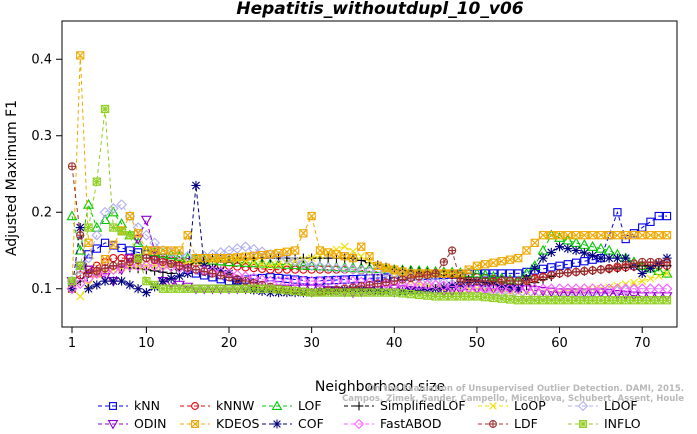  What do you see at coordinates (380, 387) in the screenshot?
I see `x-axis-label: Neighborhood size` at bounding box center [380, 387].